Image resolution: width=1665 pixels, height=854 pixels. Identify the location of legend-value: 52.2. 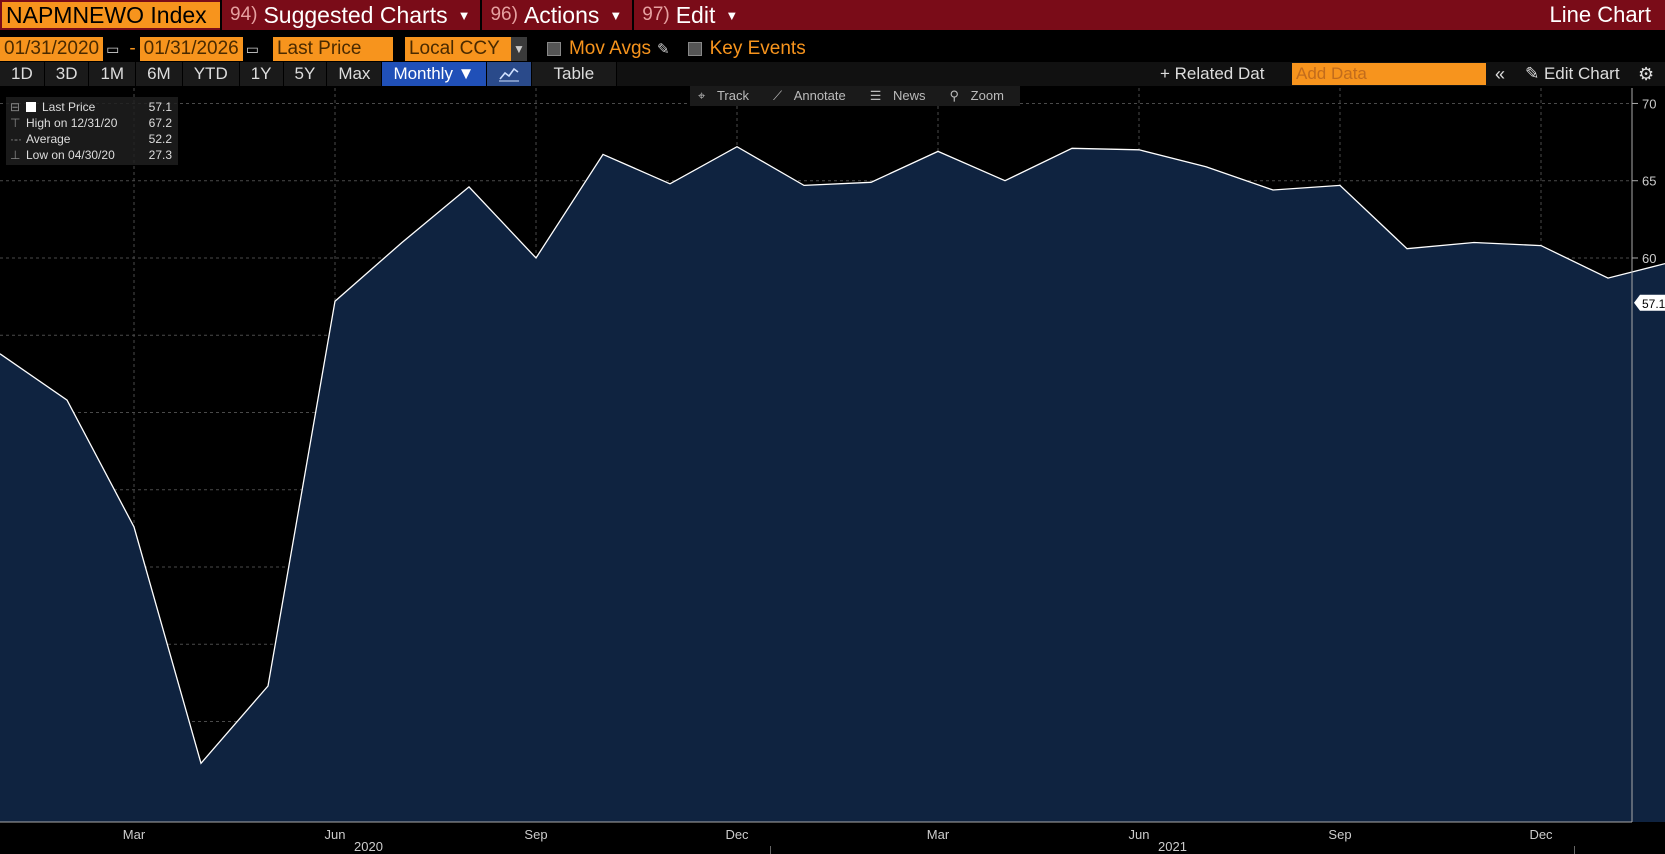
(160, 139).